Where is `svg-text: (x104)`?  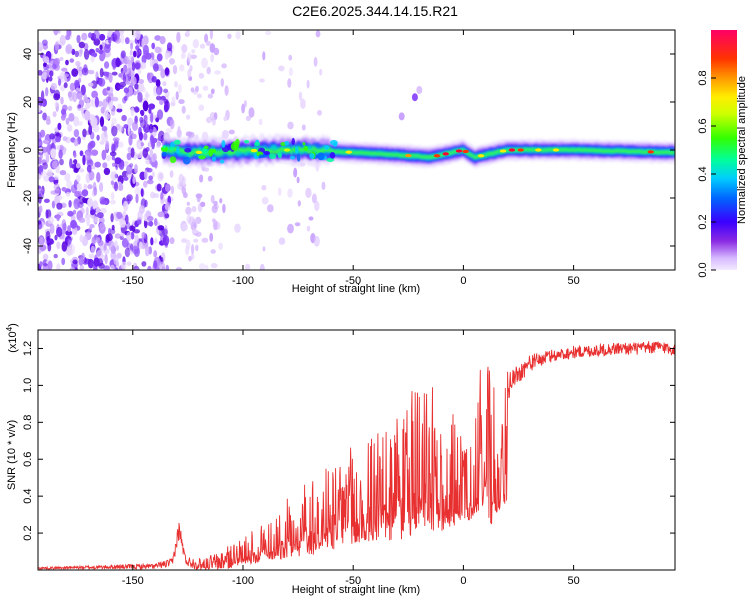 svg-text: (x104) is located at coordinates (12, 338).